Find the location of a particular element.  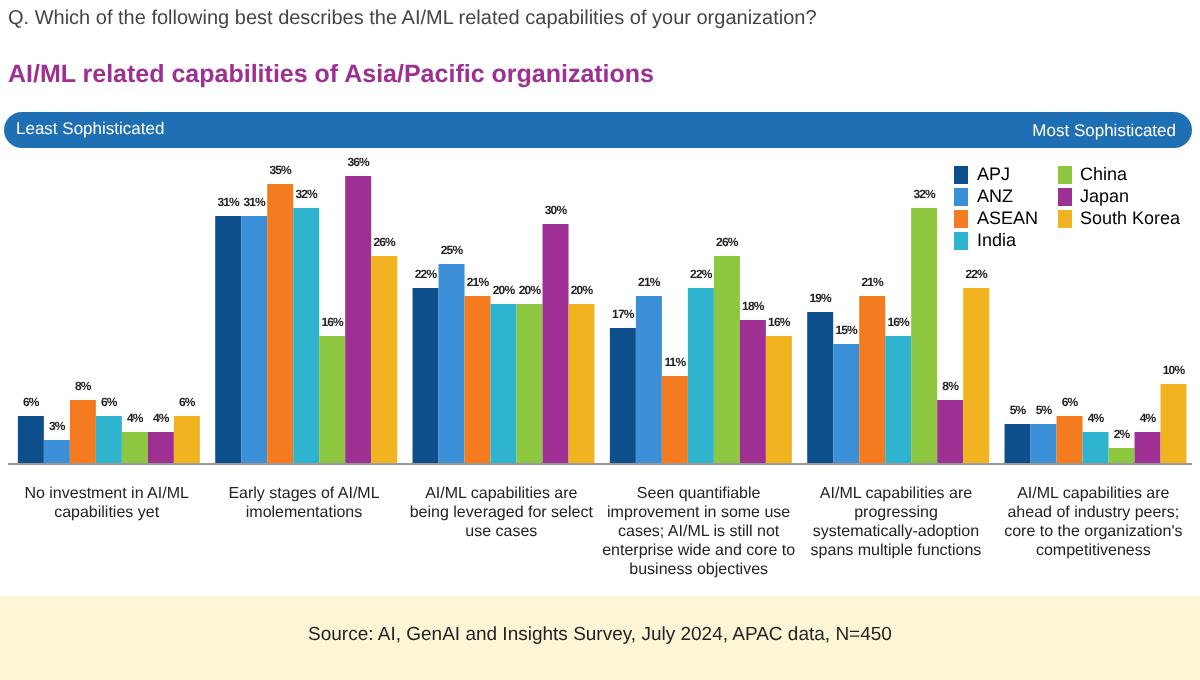

x-tick-label: No investment in AI/ML capabilities yet is located at coordinates (107, 502).